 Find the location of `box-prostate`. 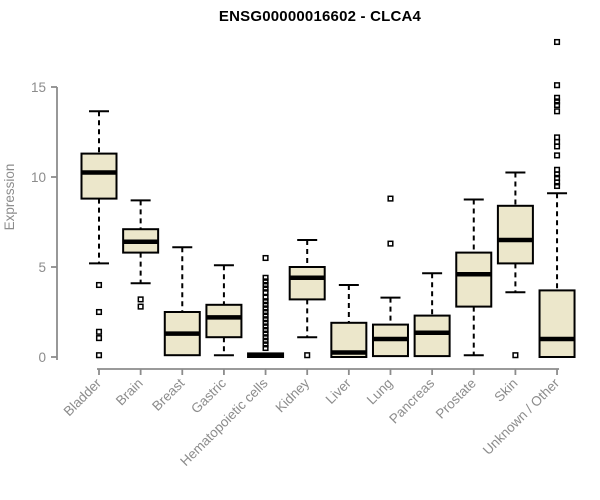

box-prostate is located at coordinates (474, 277).